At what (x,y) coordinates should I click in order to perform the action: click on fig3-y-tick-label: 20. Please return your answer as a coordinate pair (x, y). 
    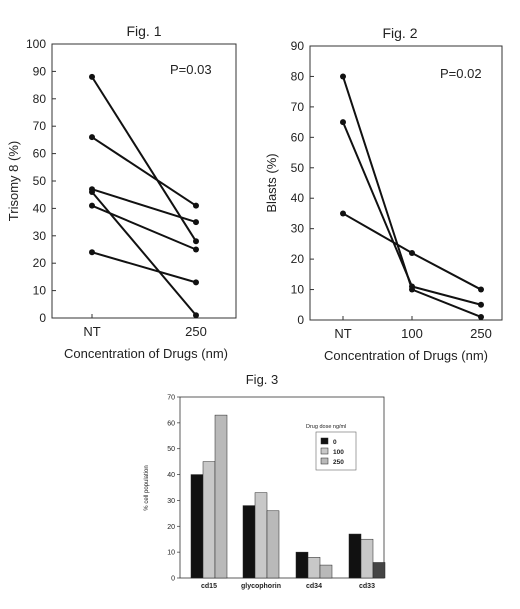
    Looking at the image, I should click on (171, 527).